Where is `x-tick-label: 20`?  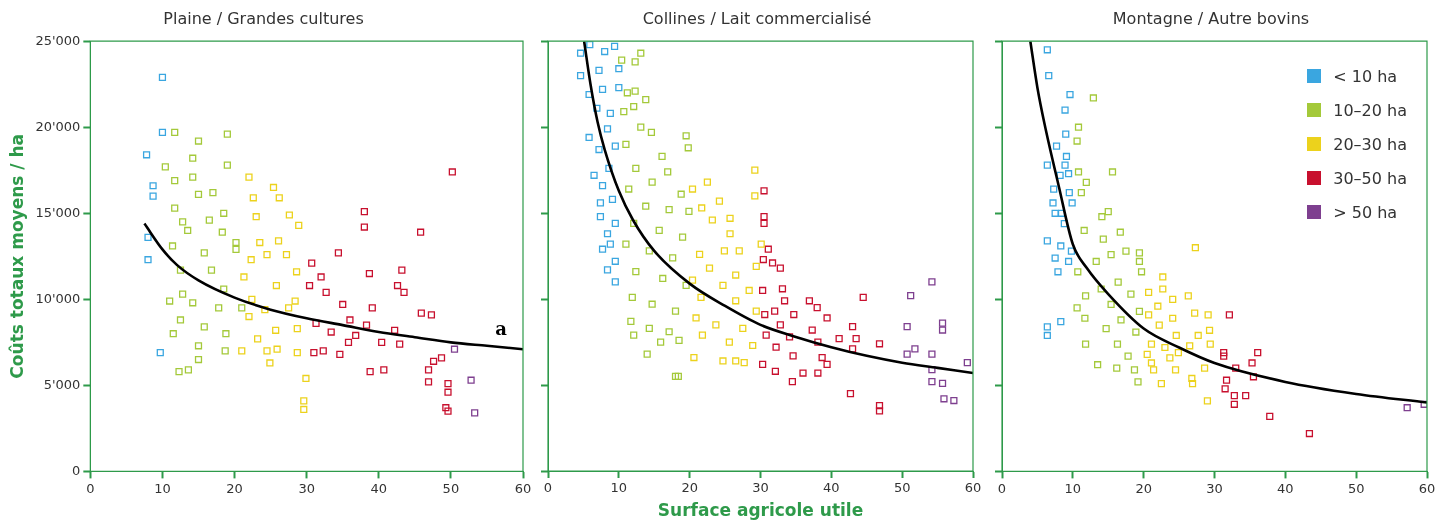 x-tick-label: 20 is located at coordinates (689, 488).